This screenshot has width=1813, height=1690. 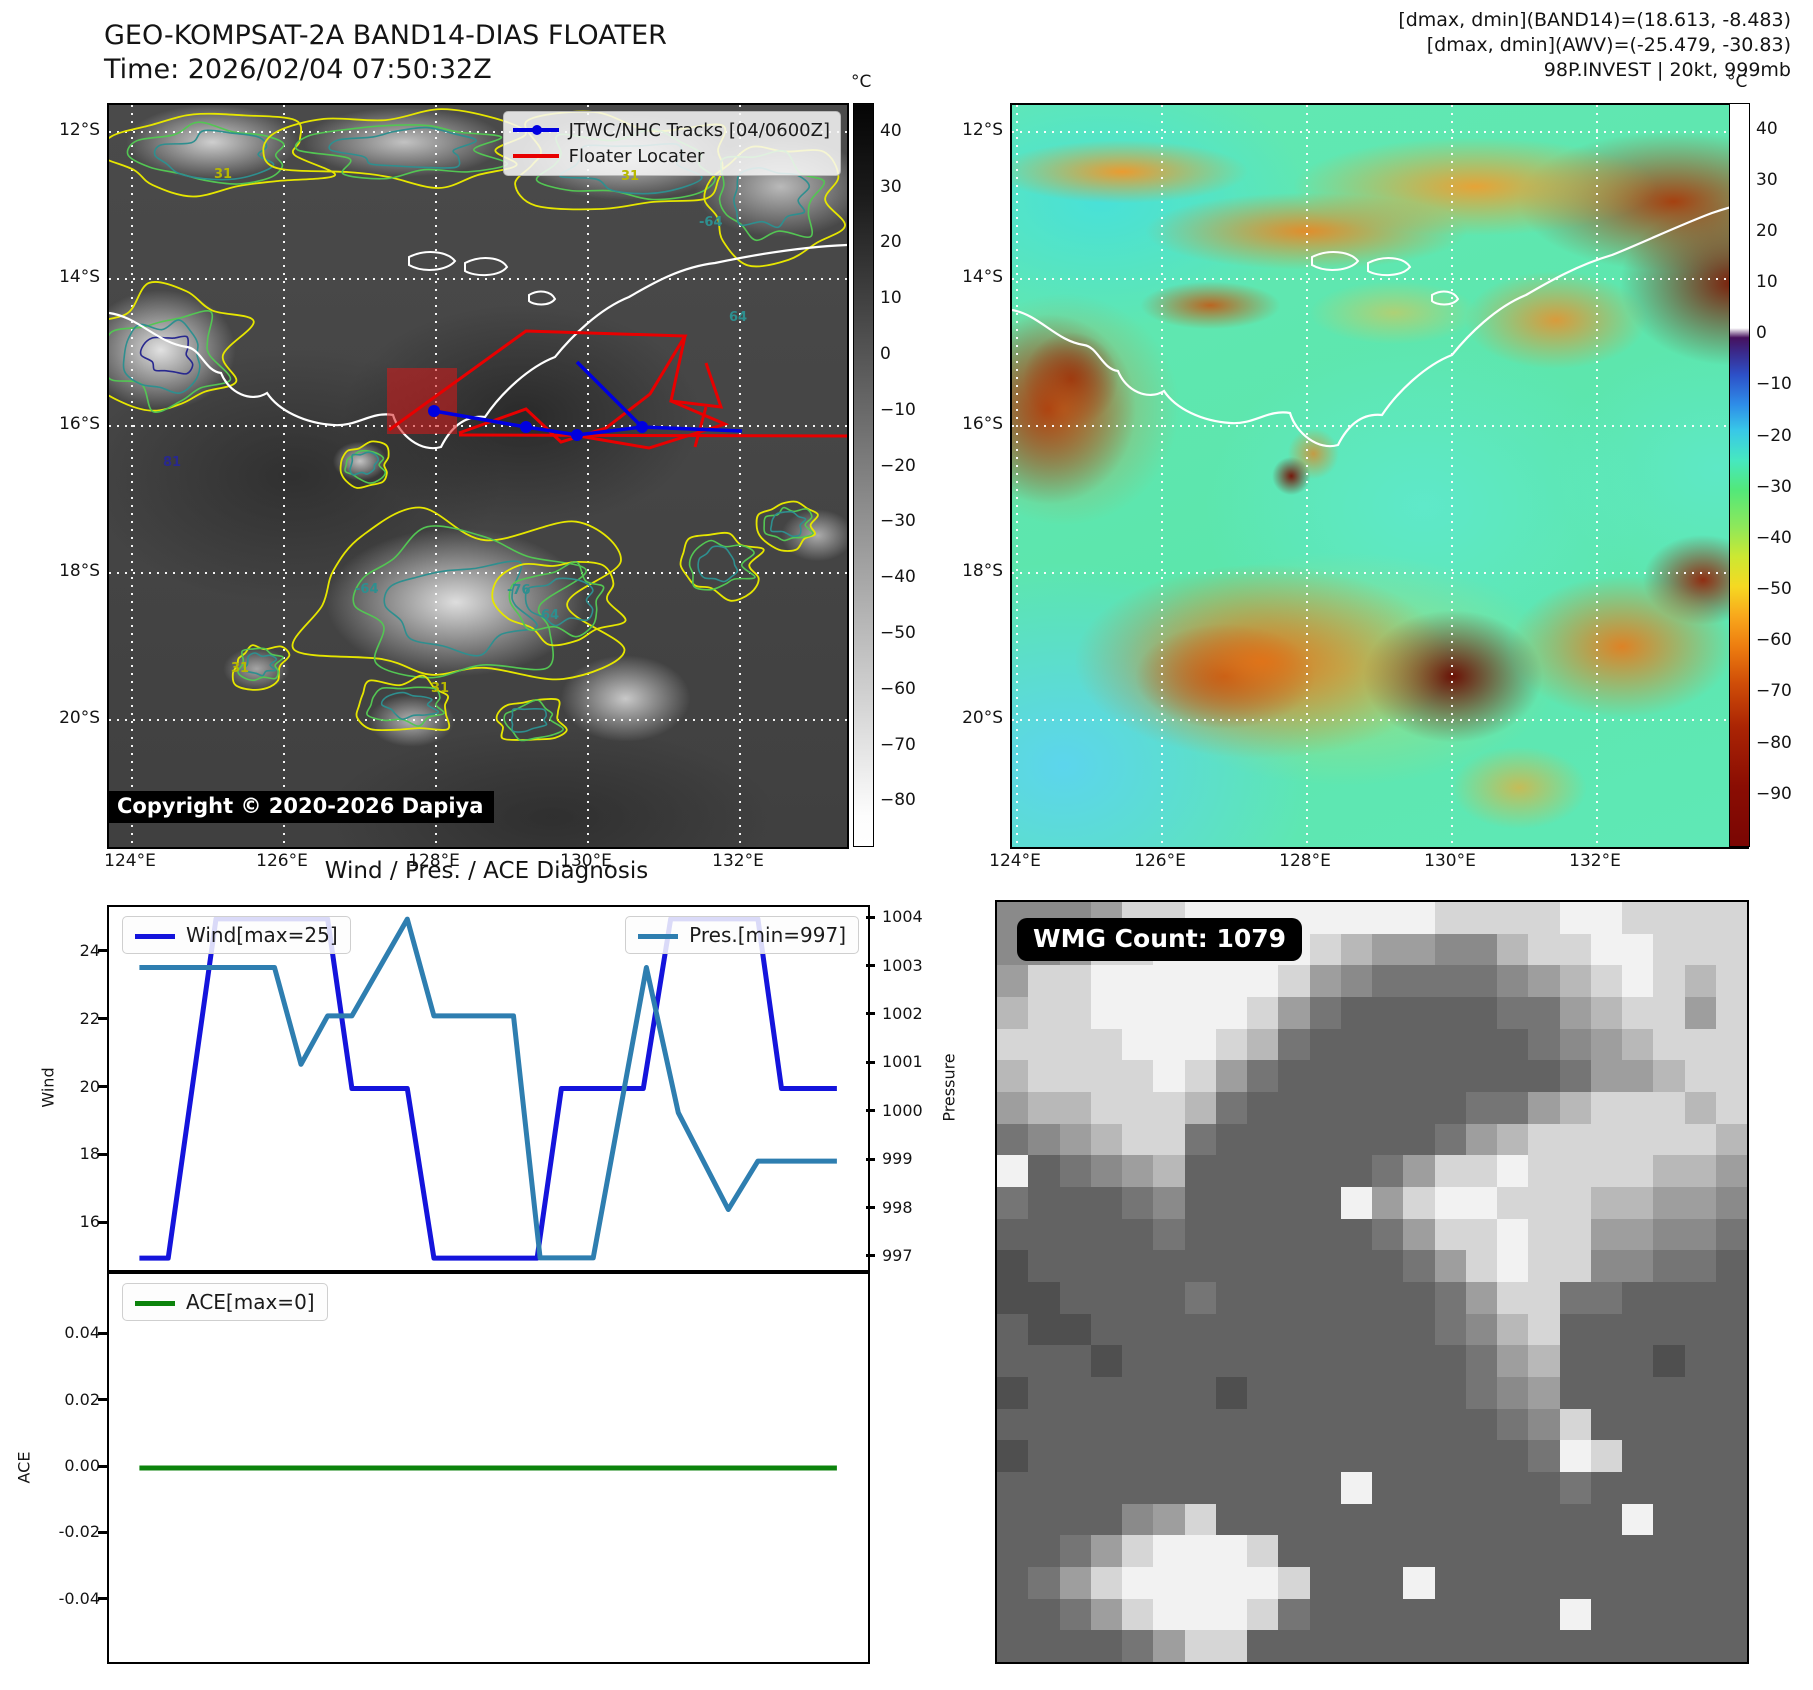 I want to click on lon-tick-label: 132°E, so click(x=1595, y=861).